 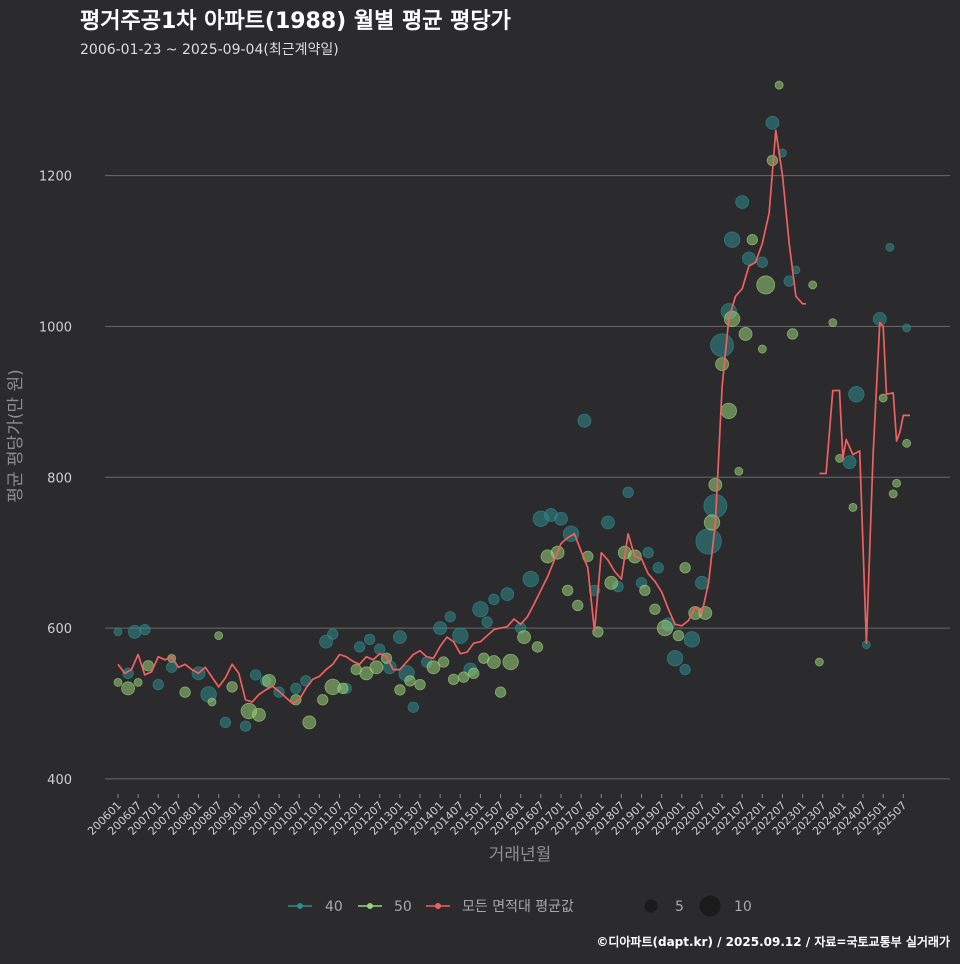 What do you see at coordinates (16, 436) in the screenshot?
I see `y-axis-title: 평균 평당가(만 원)` at bounding box center [16, 436].